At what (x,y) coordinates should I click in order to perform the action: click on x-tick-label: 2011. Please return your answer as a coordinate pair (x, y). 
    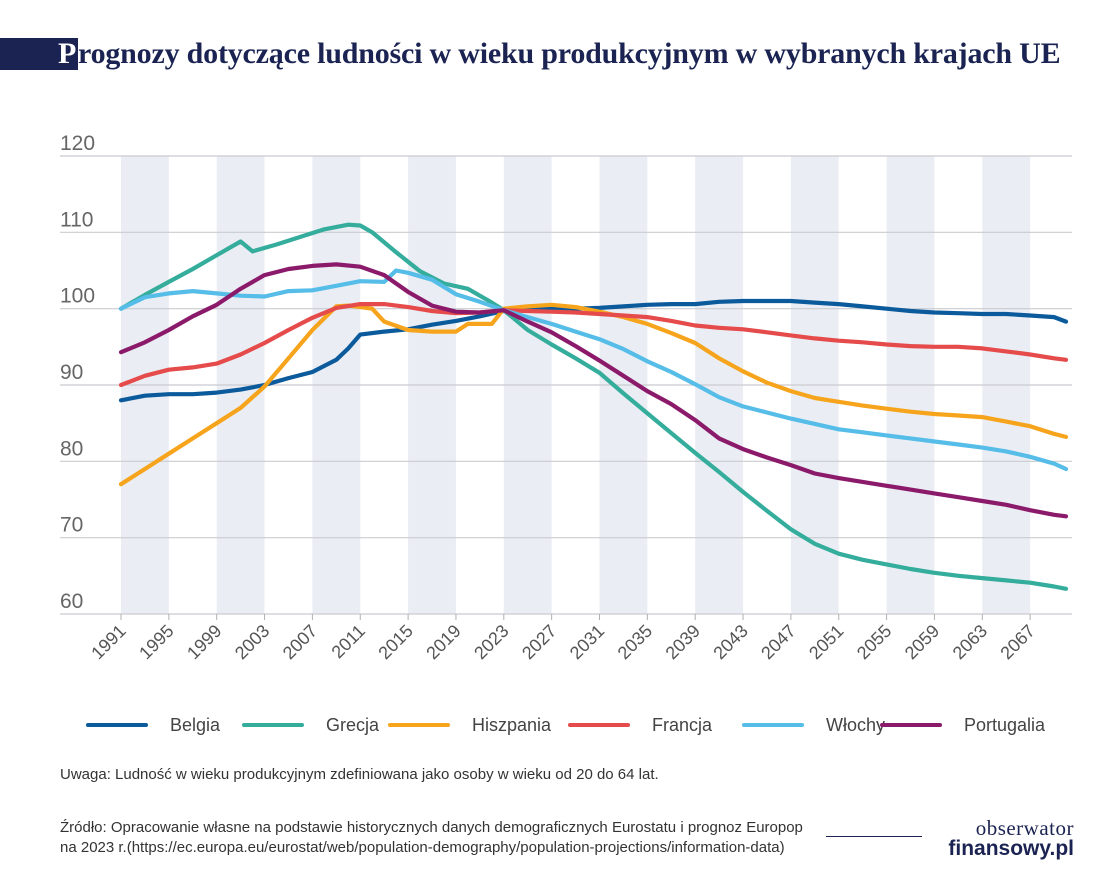
    Looking at the image, I should click on (349, 642).